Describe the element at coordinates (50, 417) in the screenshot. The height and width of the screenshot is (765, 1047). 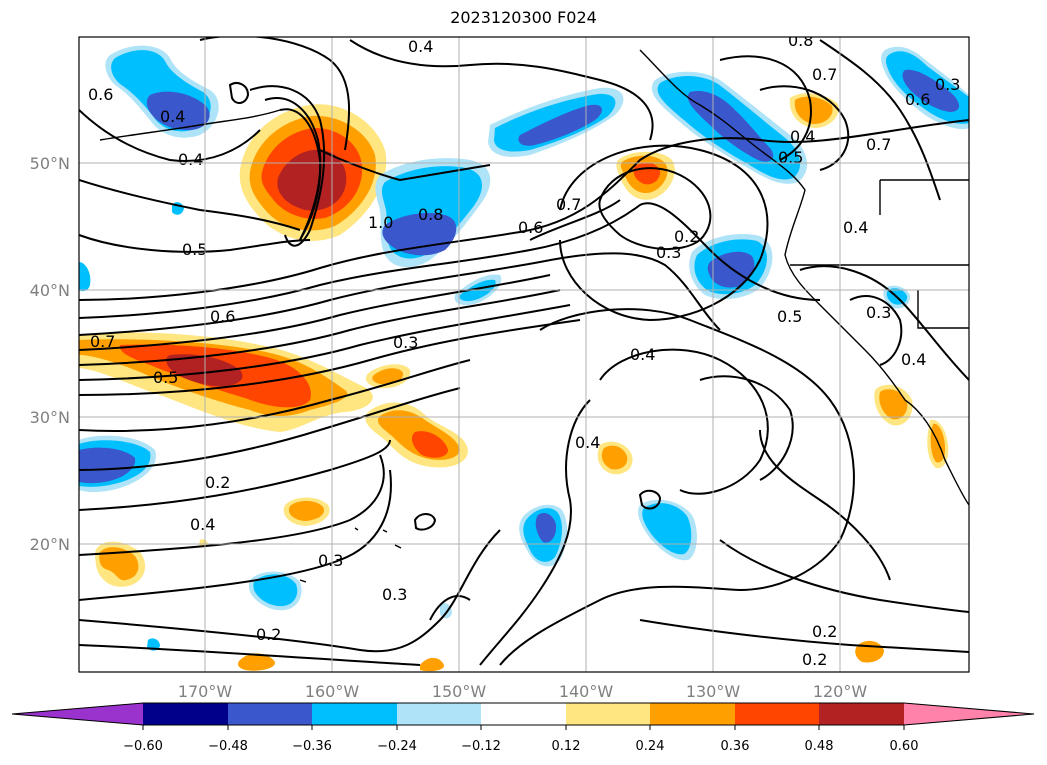
I see `lat-label: 30°N` at that location.